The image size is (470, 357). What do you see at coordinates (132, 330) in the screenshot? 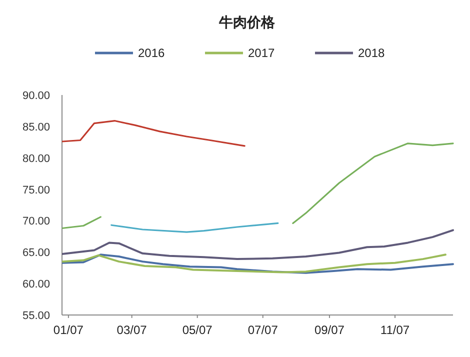
I see `x-tick-label: 03/07` at bounding box center [132, 330].